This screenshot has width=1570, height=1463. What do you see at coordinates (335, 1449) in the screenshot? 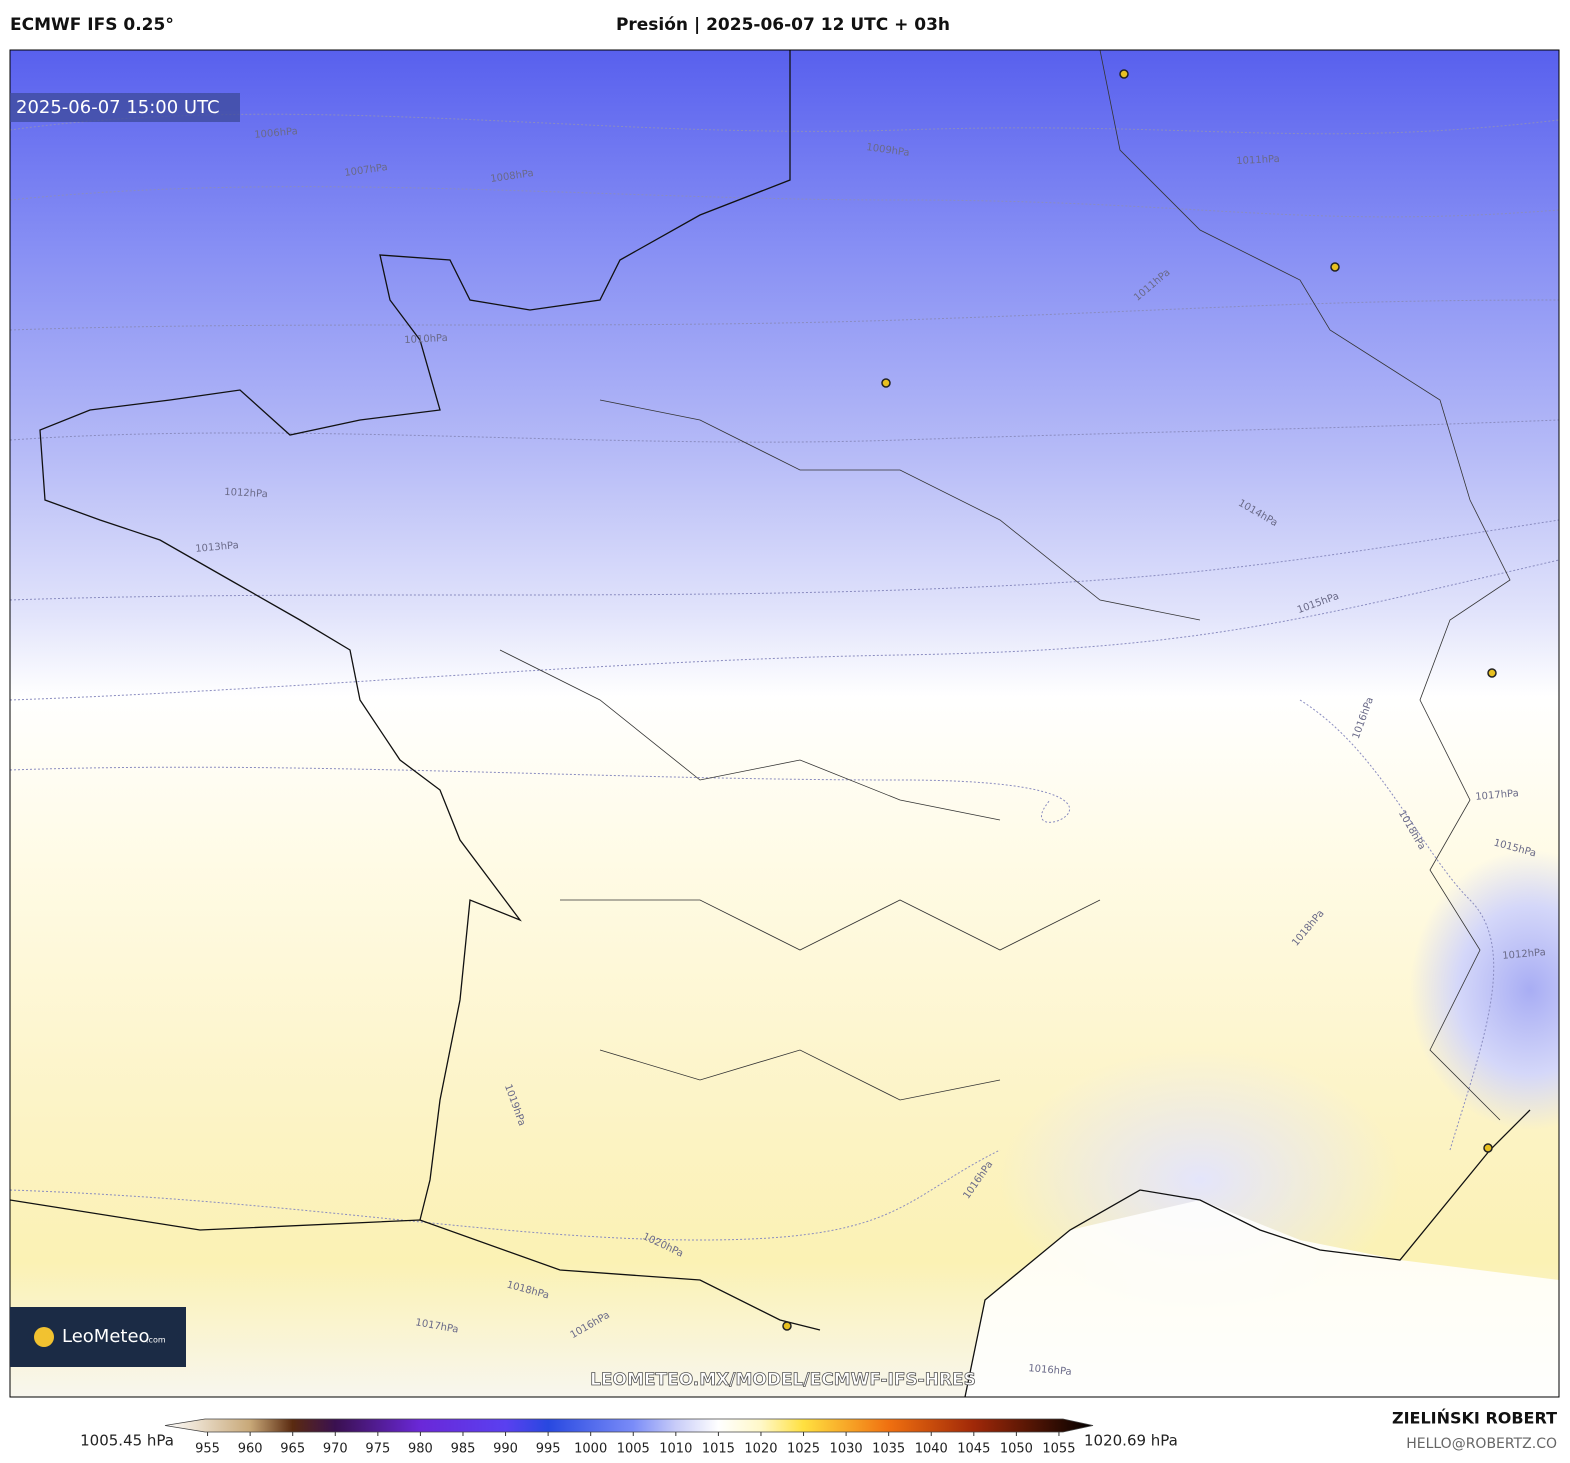
I see `colorbar-tick-label: 970` at bounding box center [335, 1449].